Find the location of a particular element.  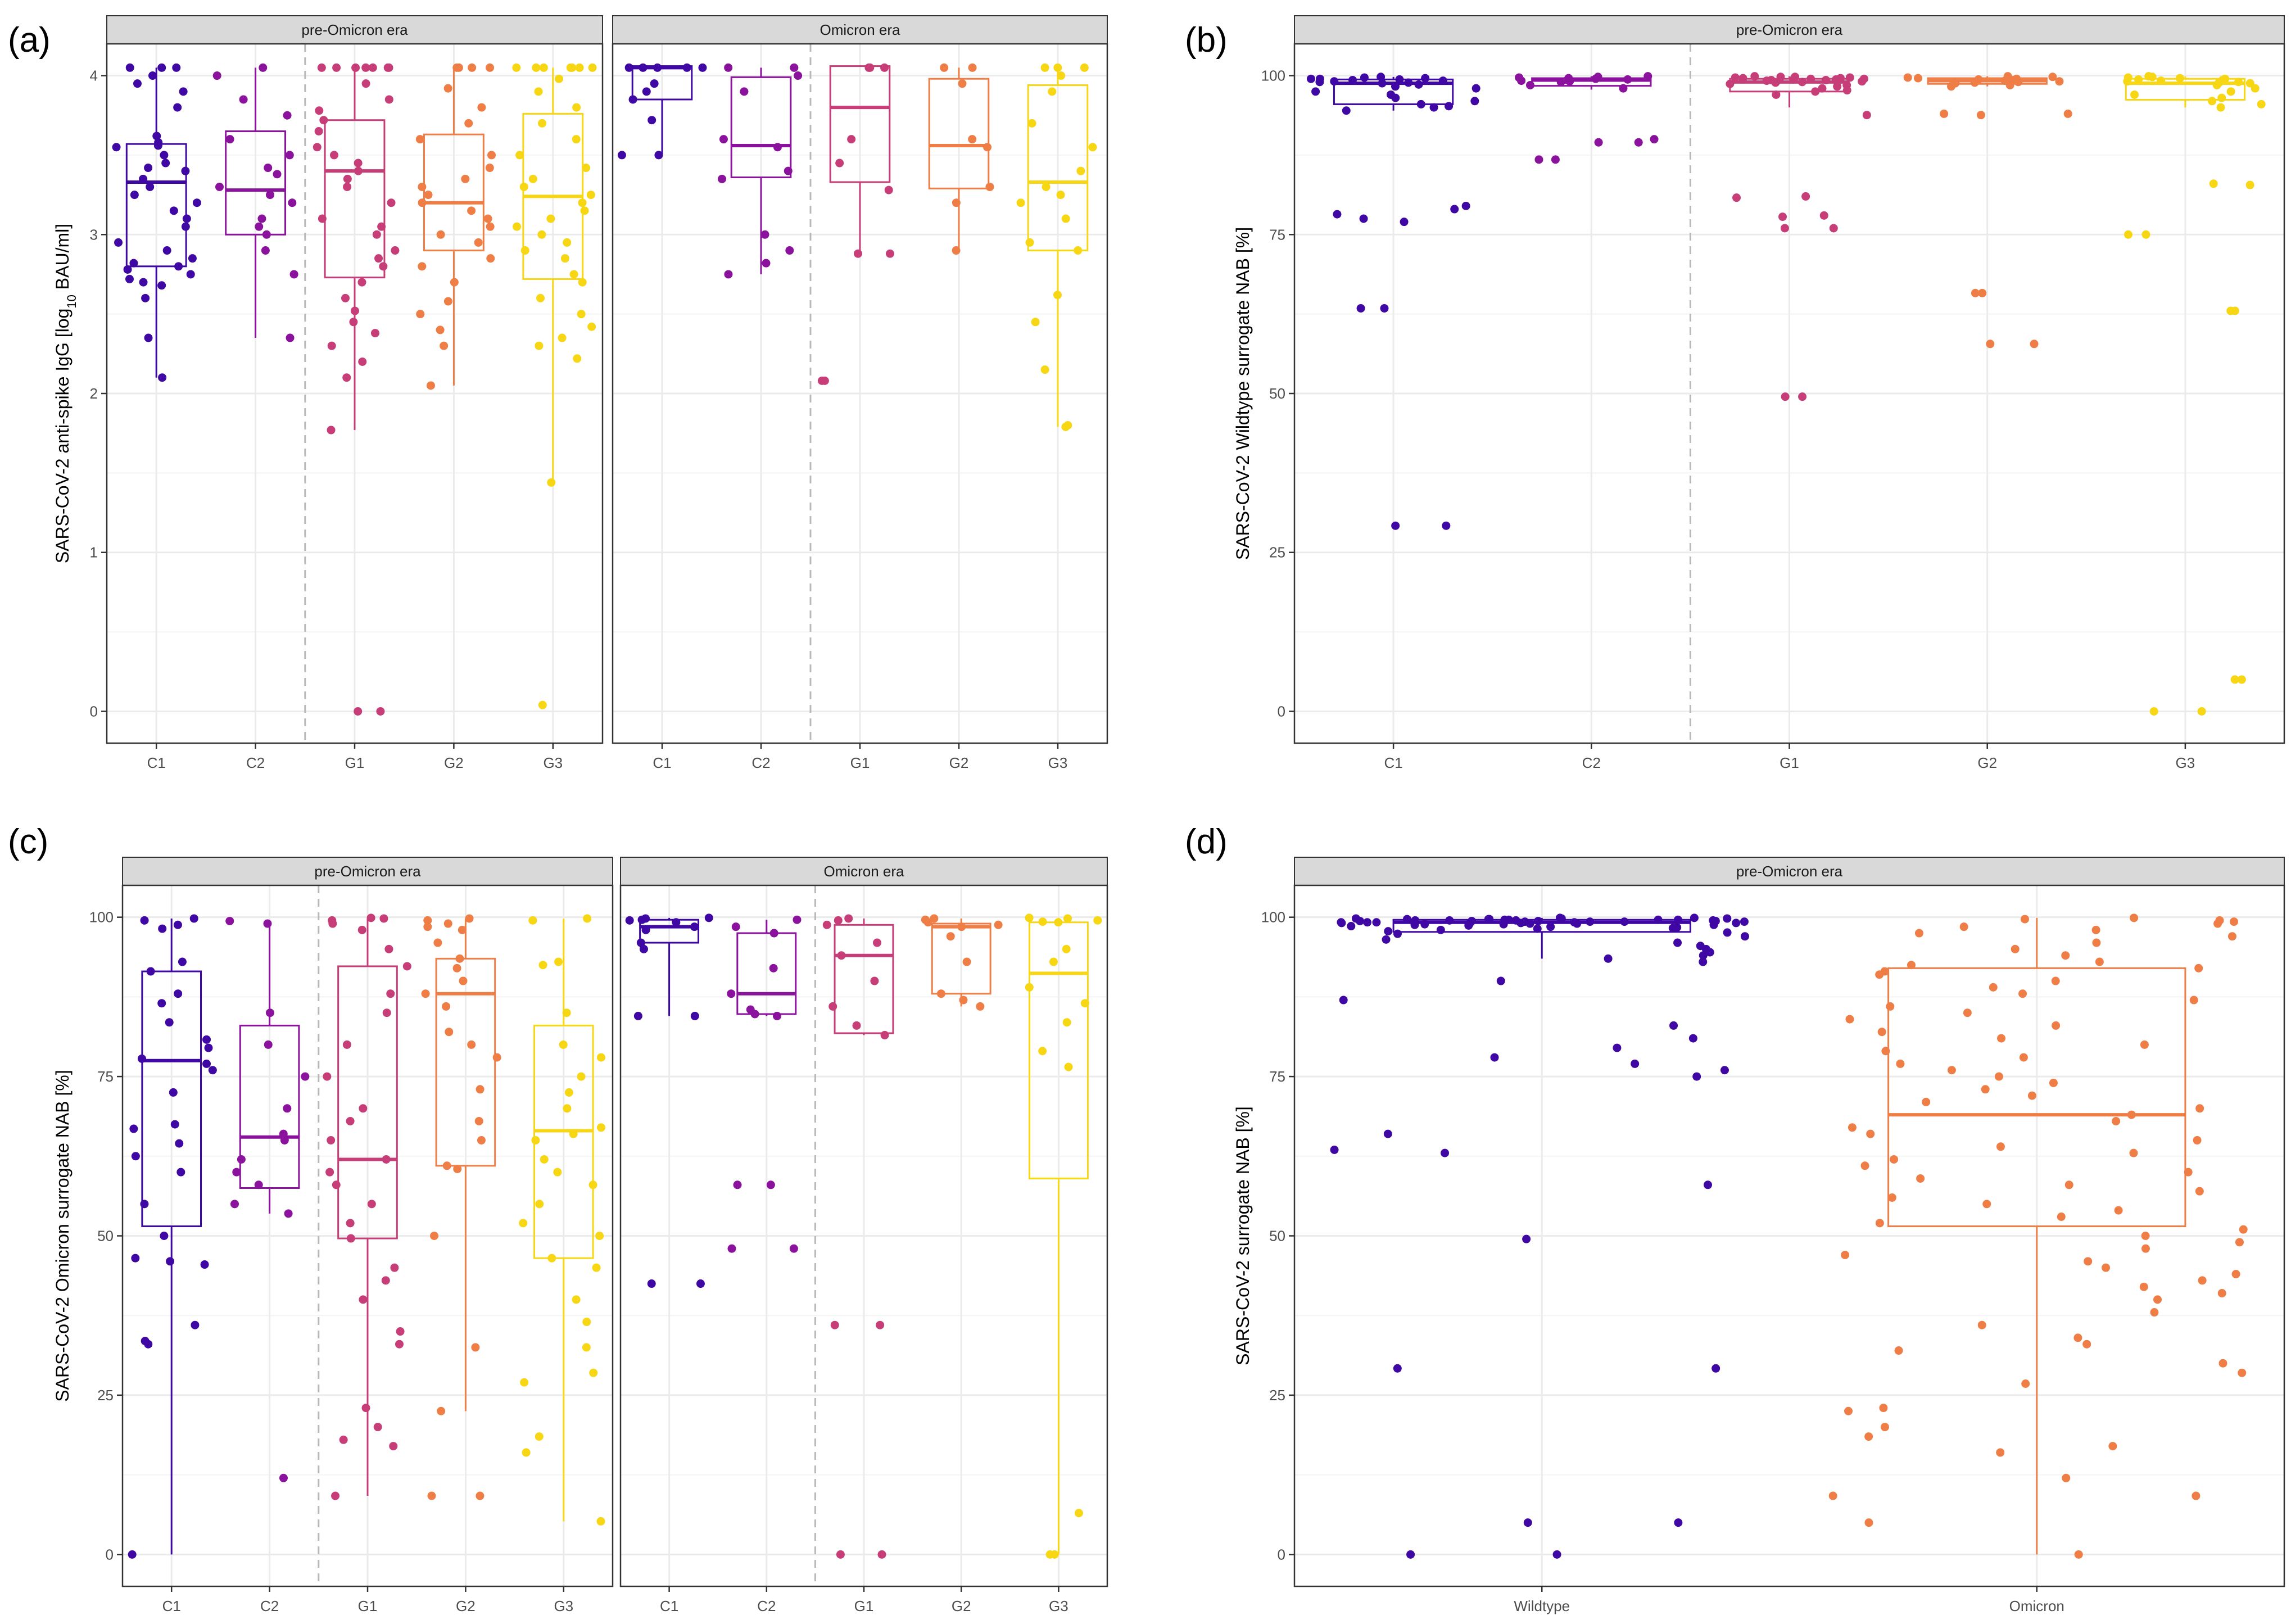

y-tick-label: 2 is located at coordinates (94, 393).